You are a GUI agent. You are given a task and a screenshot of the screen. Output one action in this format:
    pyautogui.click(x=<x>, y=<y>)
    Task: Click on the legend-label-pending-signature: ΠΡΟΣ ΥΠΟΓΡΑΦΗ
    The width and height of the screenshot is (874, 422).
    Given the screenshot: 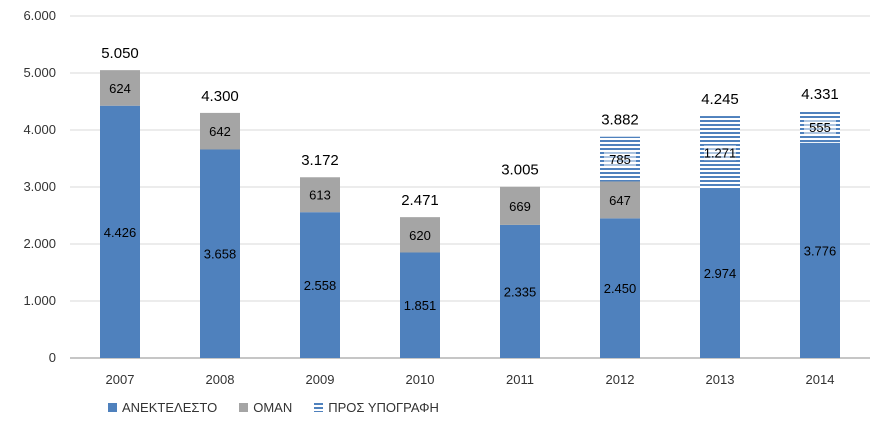 What is the action you would take?
    pyautogui.click(x=383, y=407)
    